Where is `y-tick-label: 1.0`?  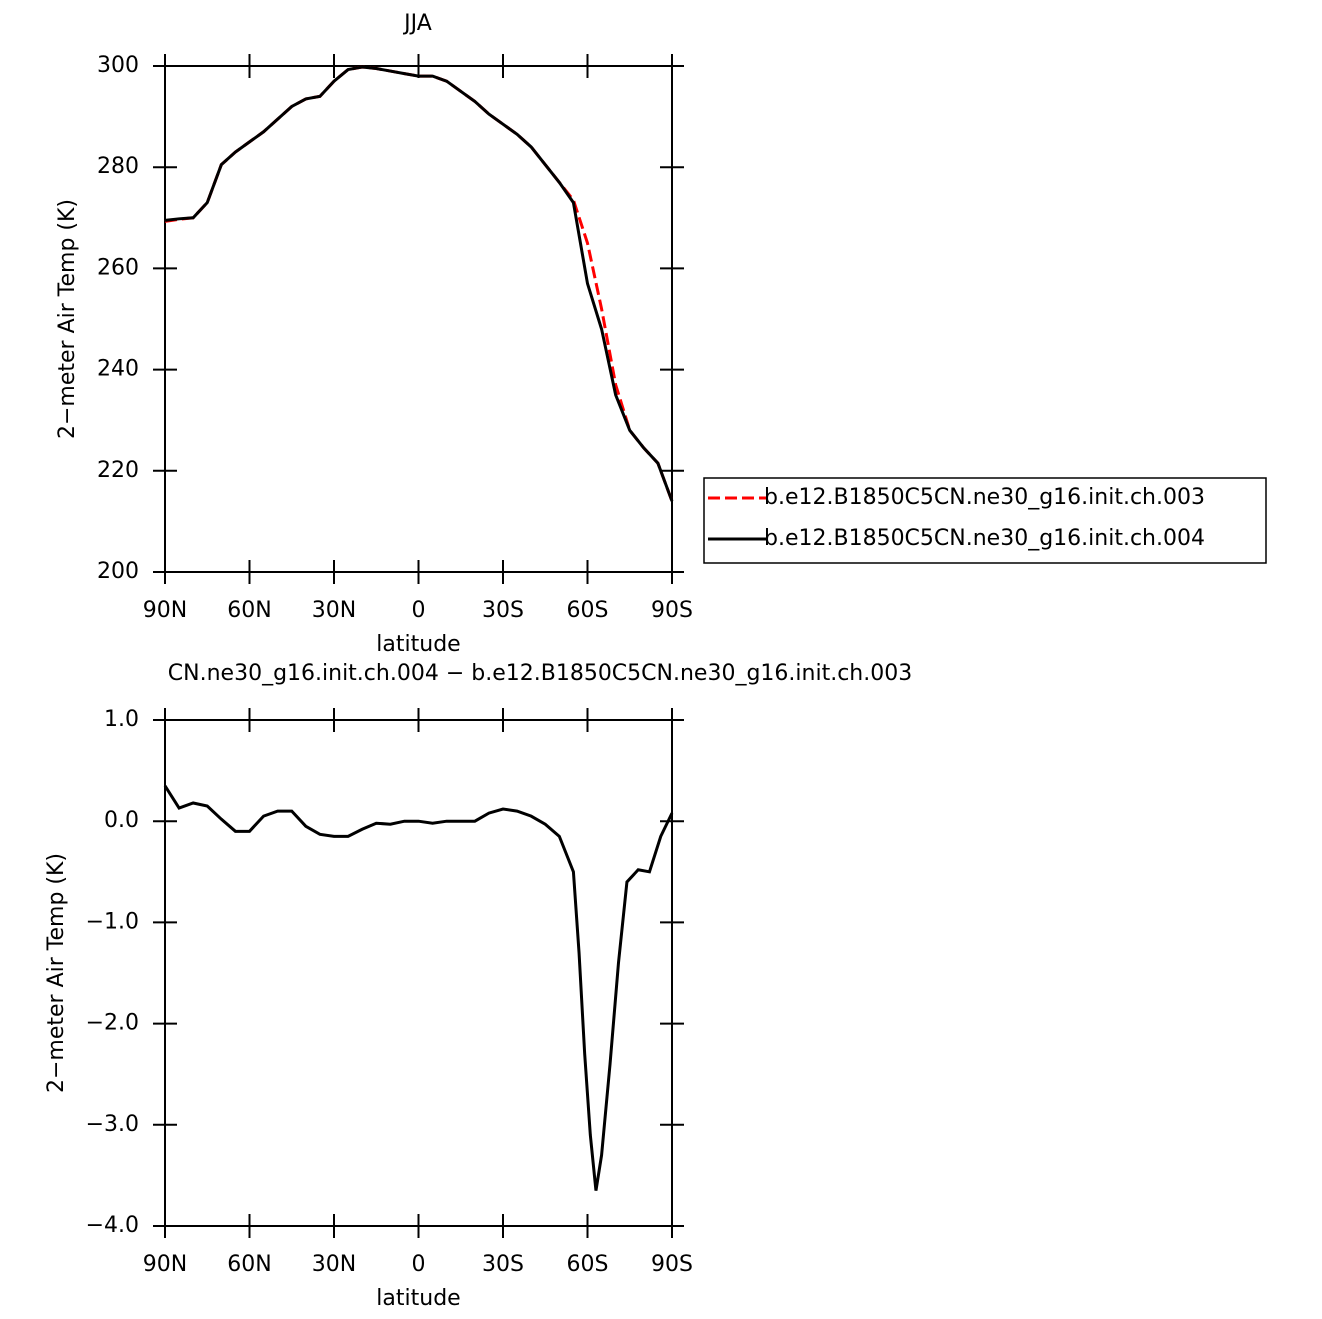
y-tick-label: 1.0 is located at coordinates (121, 719).